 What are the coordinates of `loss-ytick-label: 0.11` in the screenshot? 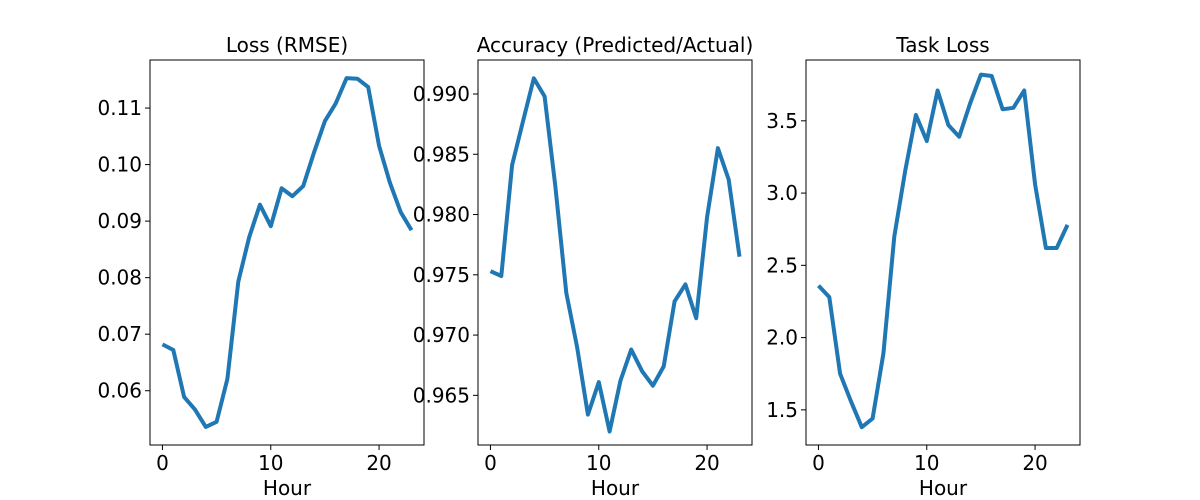 It's located at (119, 108).